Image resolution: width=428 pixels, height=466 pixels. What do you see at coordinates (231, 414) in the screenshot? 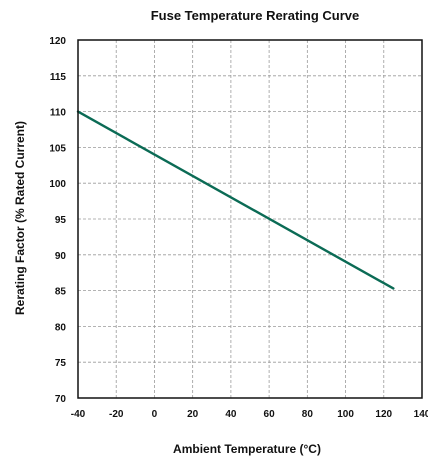
I see `x-tick-label: 40` at bounding box center [231, 414].